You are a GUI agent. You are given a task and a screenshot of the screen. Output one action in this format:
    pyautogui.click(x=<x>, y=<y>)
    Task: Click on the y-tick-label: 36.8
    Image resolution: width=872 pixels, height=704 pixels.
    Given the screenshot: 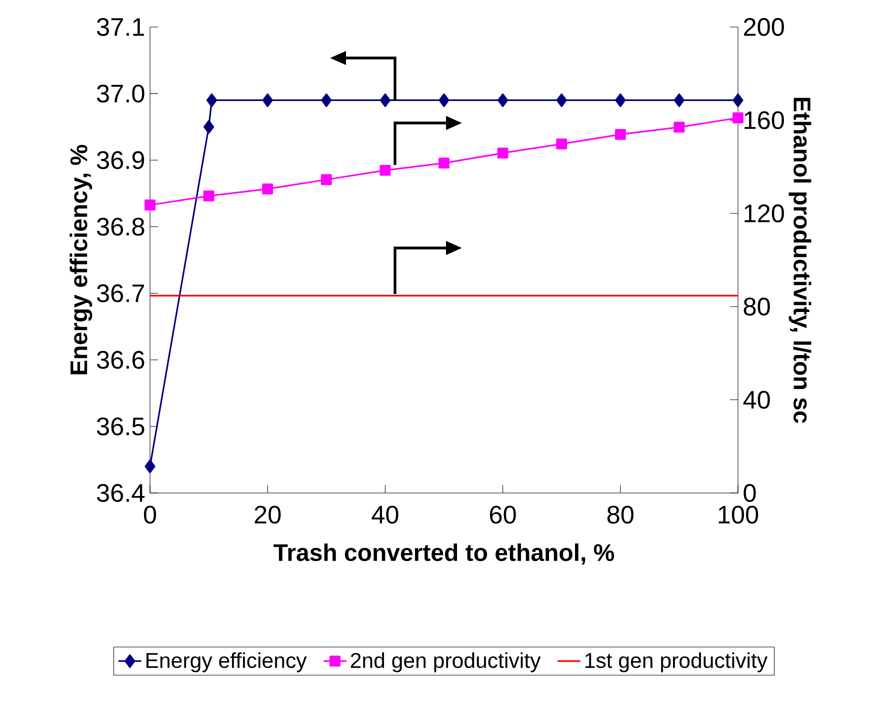 What is the action you would take?
    pyautogui.click(x=120, y=227)
    